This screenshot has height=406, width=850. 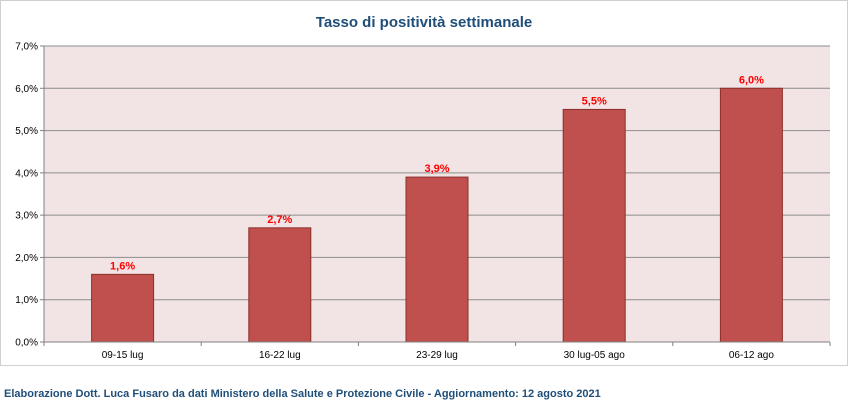 I want to click on data-label: 1,6%, so click(x=122, y=266).